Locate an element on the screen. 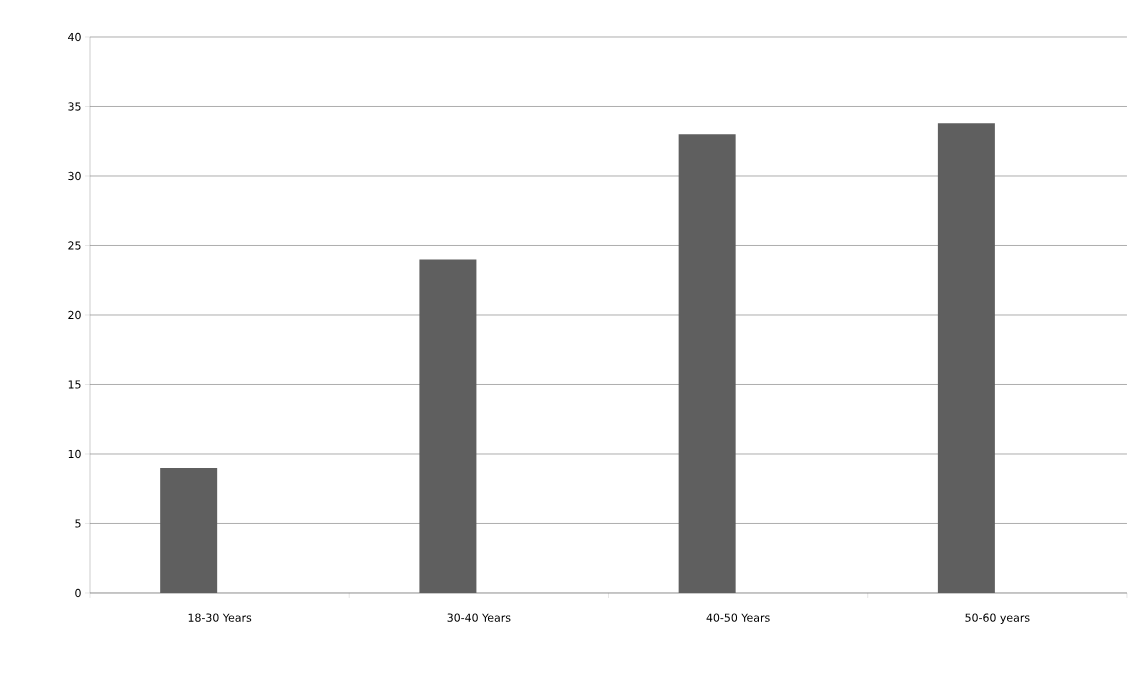 Image resolution: width=1145 pixels, height=677 pixels. y-tick-label: 10 is located at coordinates (74, 454).